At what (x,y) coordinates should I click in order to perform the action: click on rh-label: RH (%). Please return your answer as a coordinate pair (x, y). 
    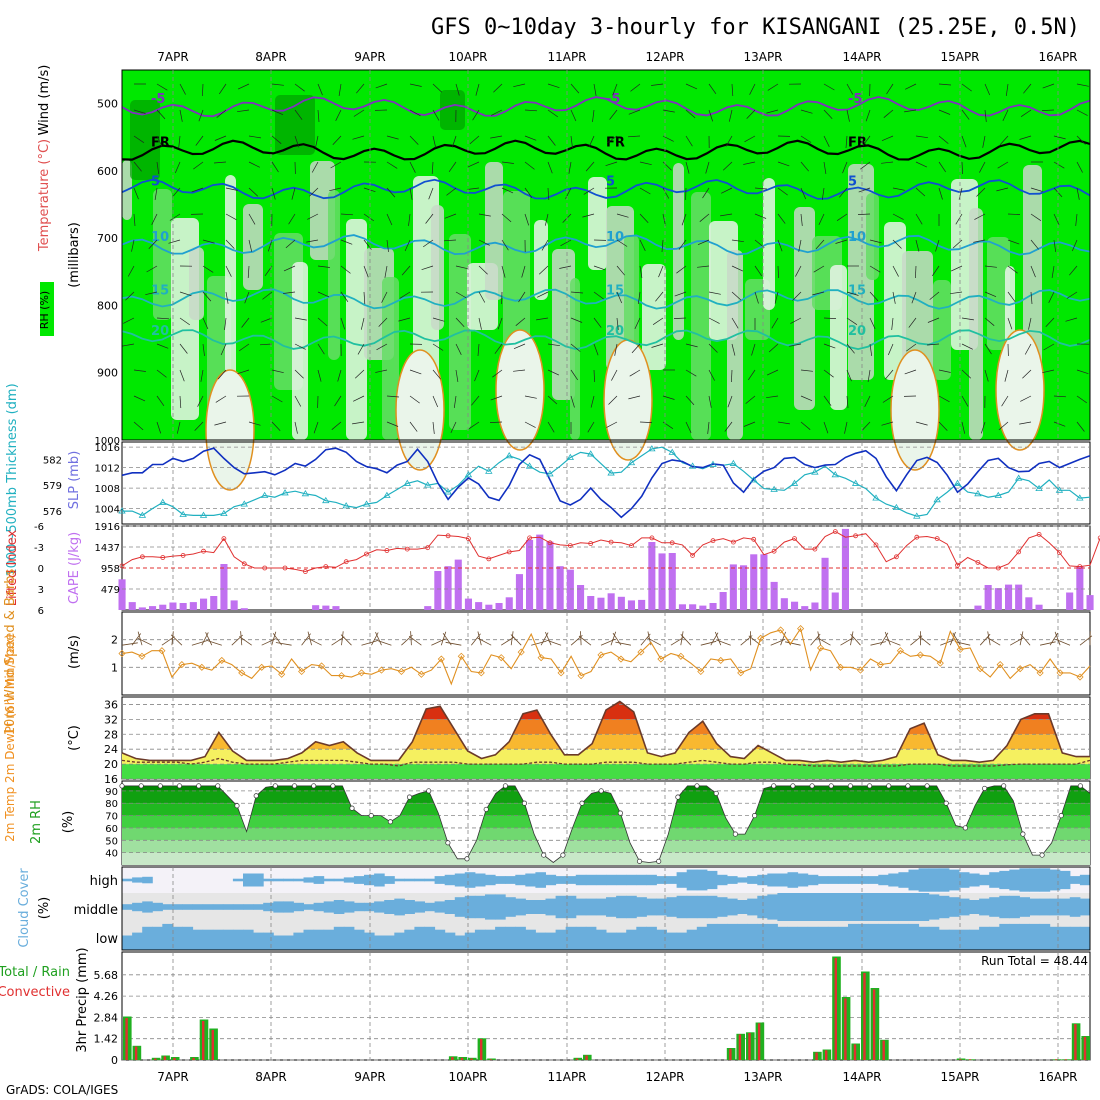
    Looking at the image, I should click on (44, 310).